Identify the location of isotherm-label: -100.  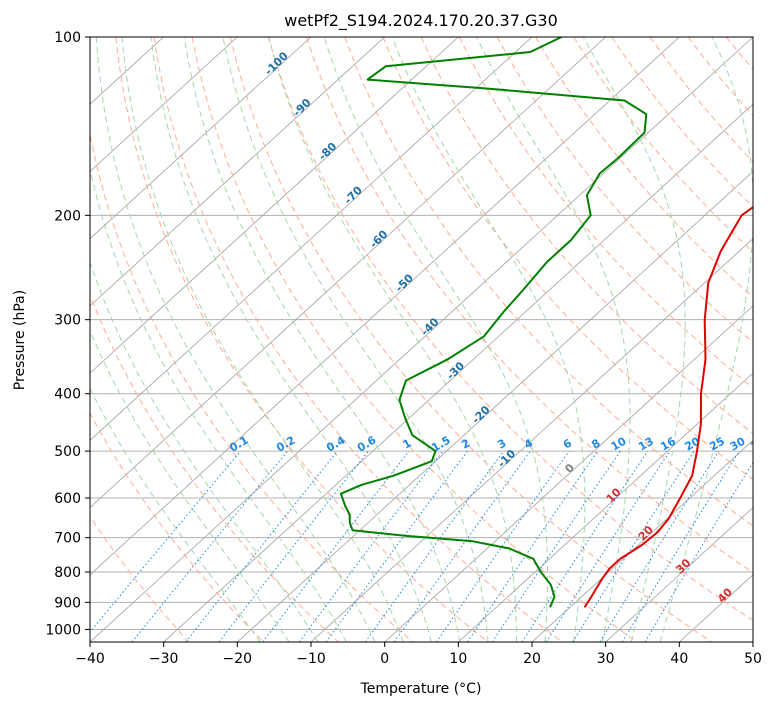
(276, 63).